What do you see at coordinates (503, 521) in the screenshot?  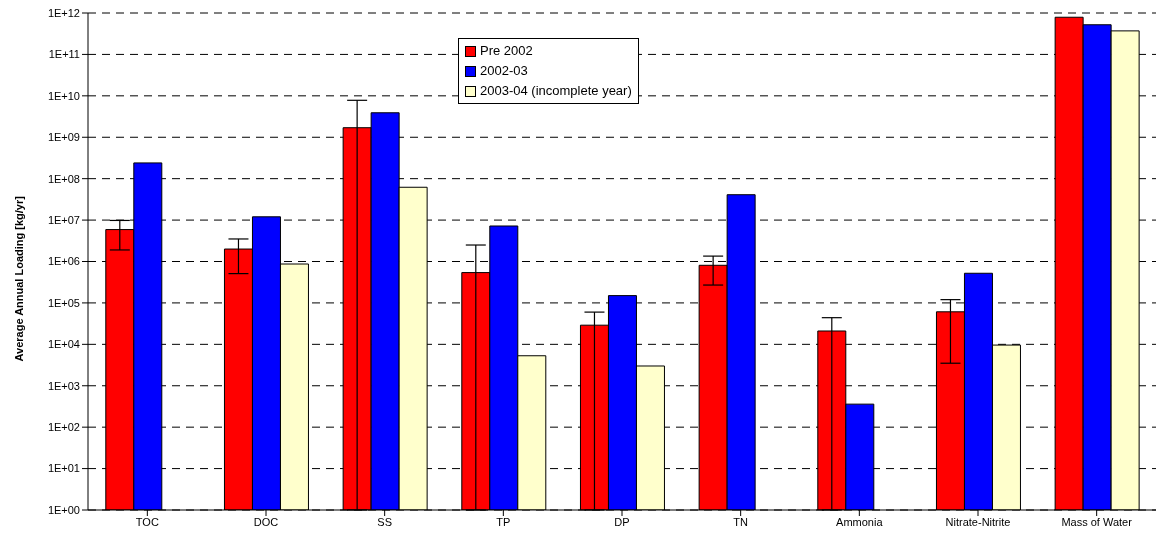 I see `x-tick-label: TP` at bounding box center [503, 521].